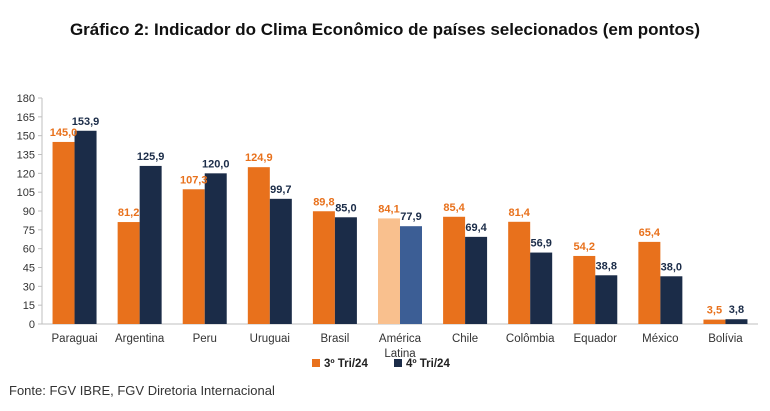 The height and width of the screenshot is (411, 770). I want to click on x-tick-label: Equador, so click(596, 339).